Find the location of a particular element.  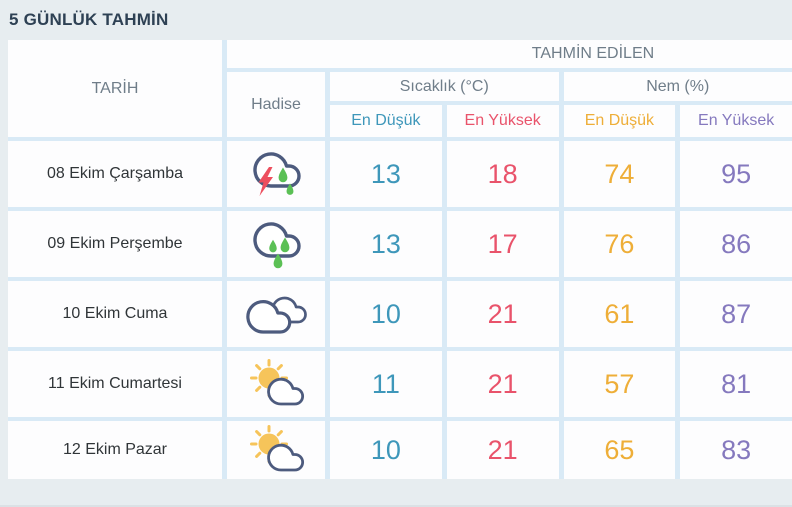

column-header-condition: Hadise is located at coordinates (276, 104).